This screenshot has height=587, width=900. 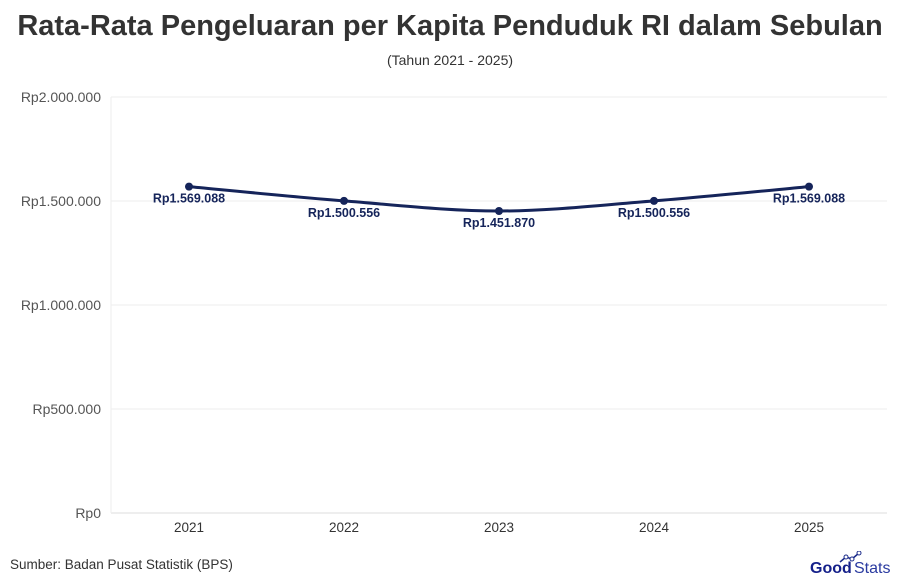 I want to click on svg-text: Good, so click(x=831, y=568).